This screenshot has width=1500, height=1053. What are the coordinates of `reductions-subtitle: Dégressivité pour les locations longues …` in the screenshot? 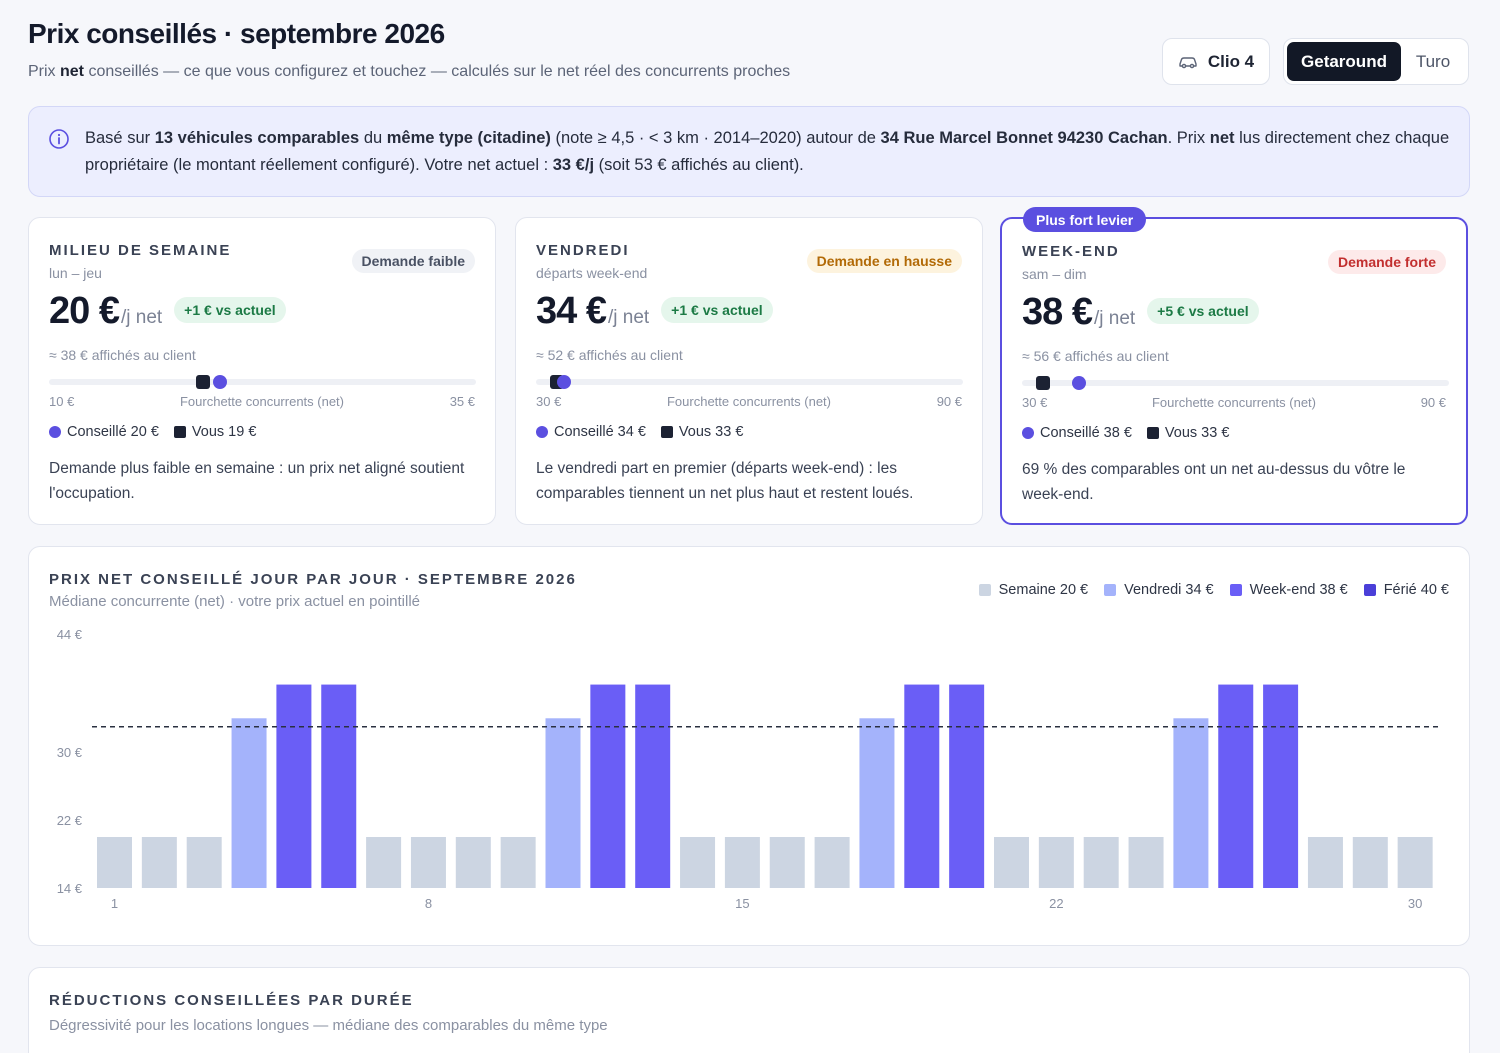 It's located at (328, 1025).